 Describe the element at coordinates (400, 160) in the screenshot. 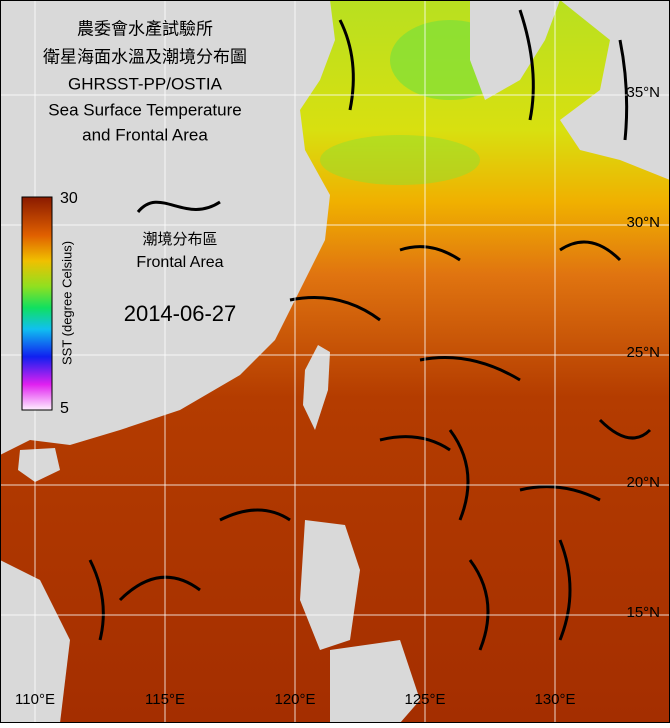

I see `sea-cool-area` at that location.